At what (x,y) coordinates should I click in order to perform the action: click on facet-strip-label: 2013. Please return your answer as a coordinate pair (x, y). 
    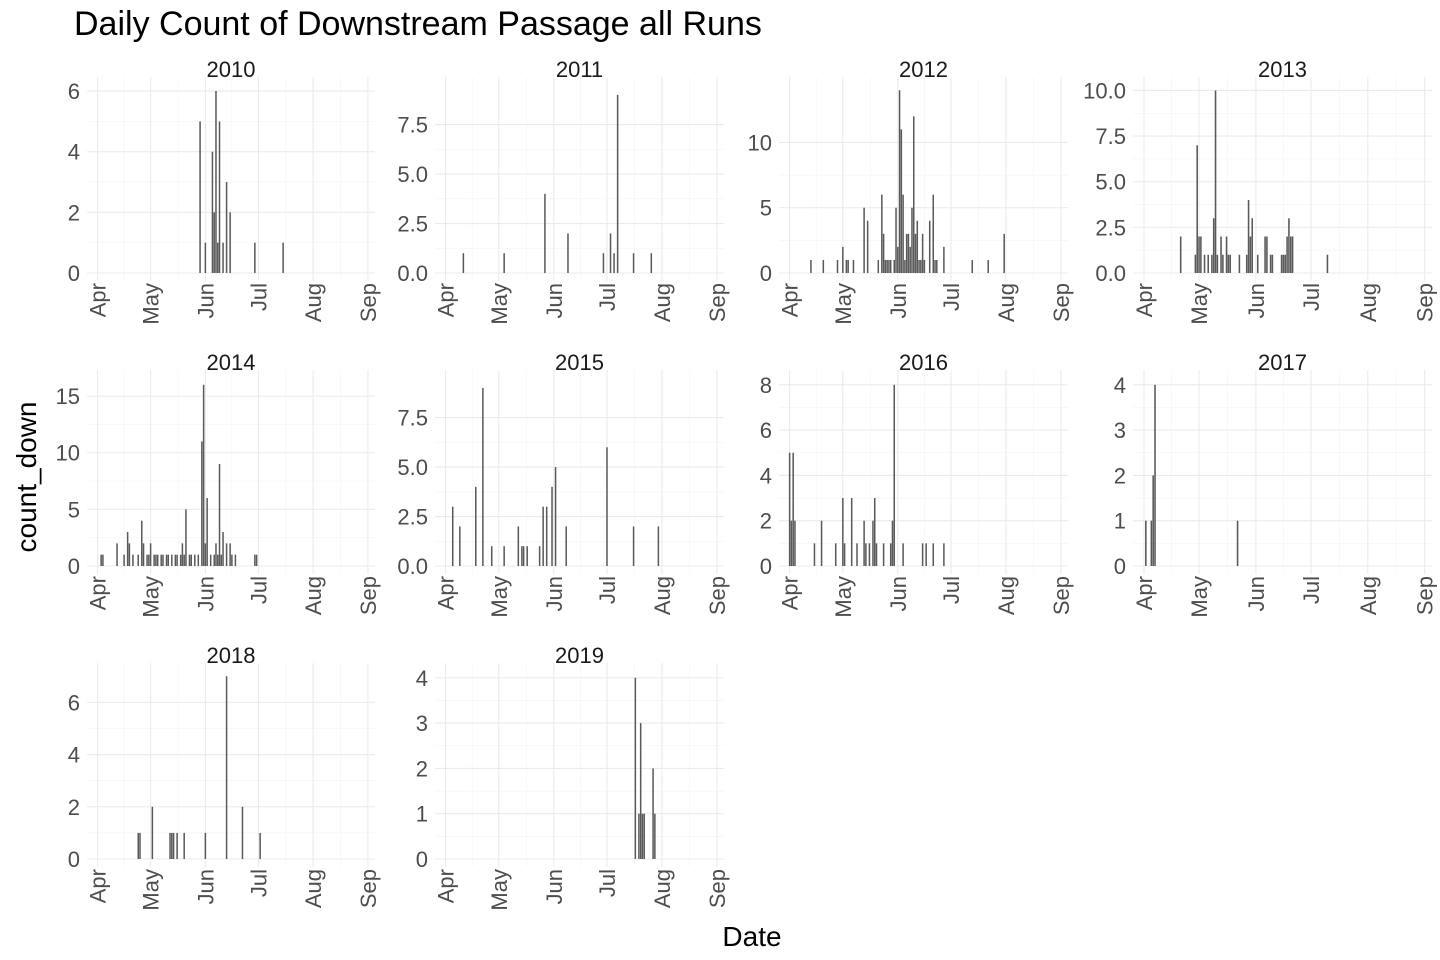
    Looking at the image, I should click on (1282, 69).